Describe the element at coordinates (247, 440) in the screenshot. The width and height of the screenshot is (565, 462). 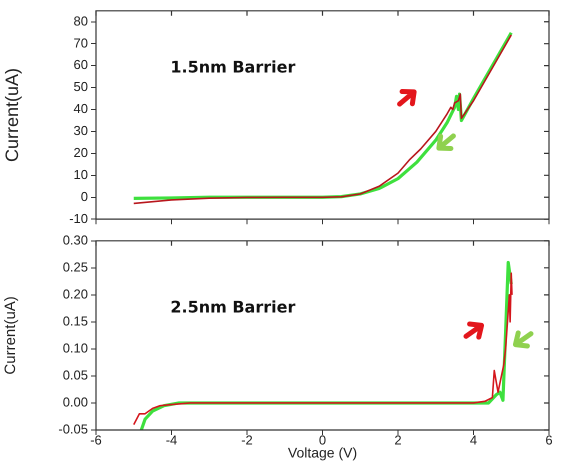
I see `x-tick-label: -2` at that location.